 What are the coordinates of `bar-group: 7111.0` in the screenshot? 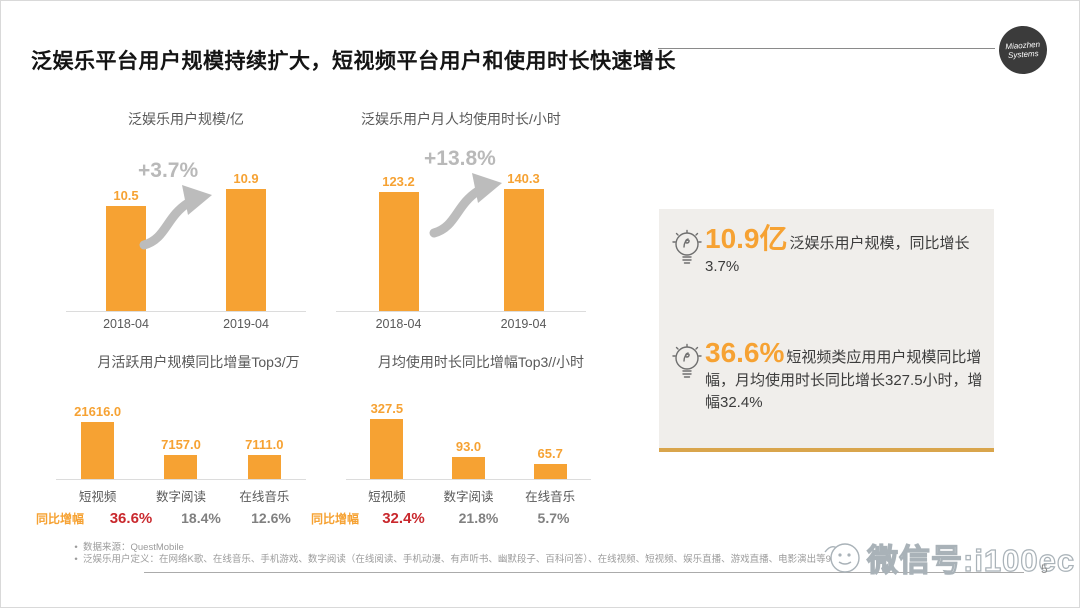 It's located at (264, 441).